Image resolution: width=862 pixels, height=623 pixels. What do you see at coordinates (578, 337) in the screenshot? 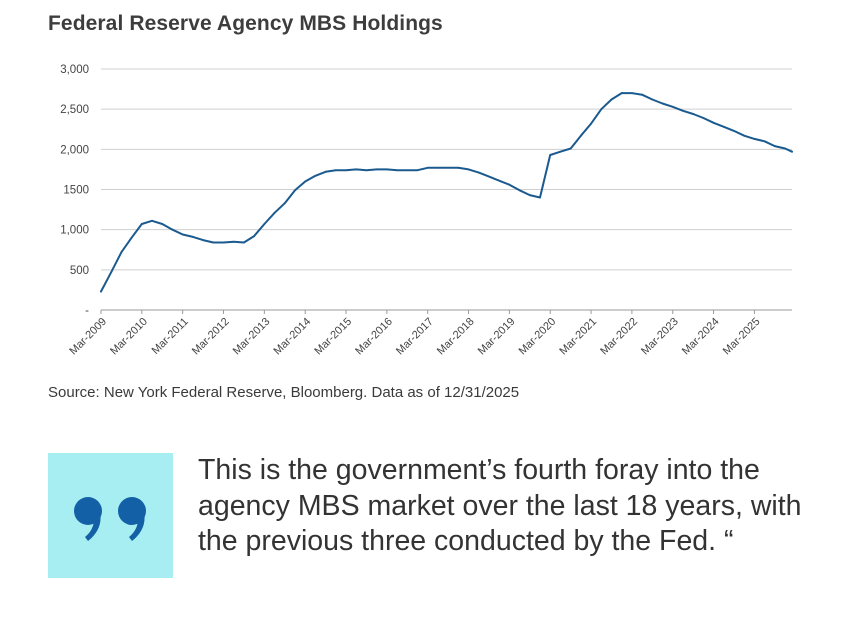
I see `x-tick-label: Mar-2021` at bounding box center [578, 337].